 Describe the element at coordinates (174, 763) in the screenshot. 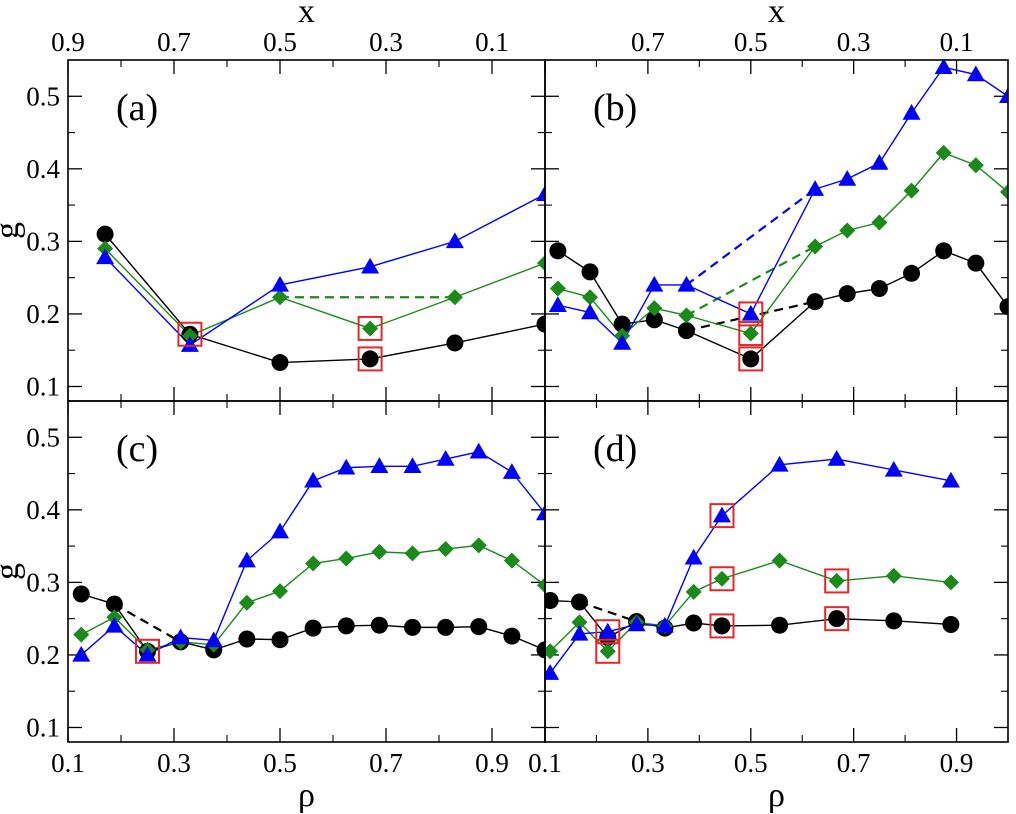

I see `x-tick-label: 0.3` at that location.